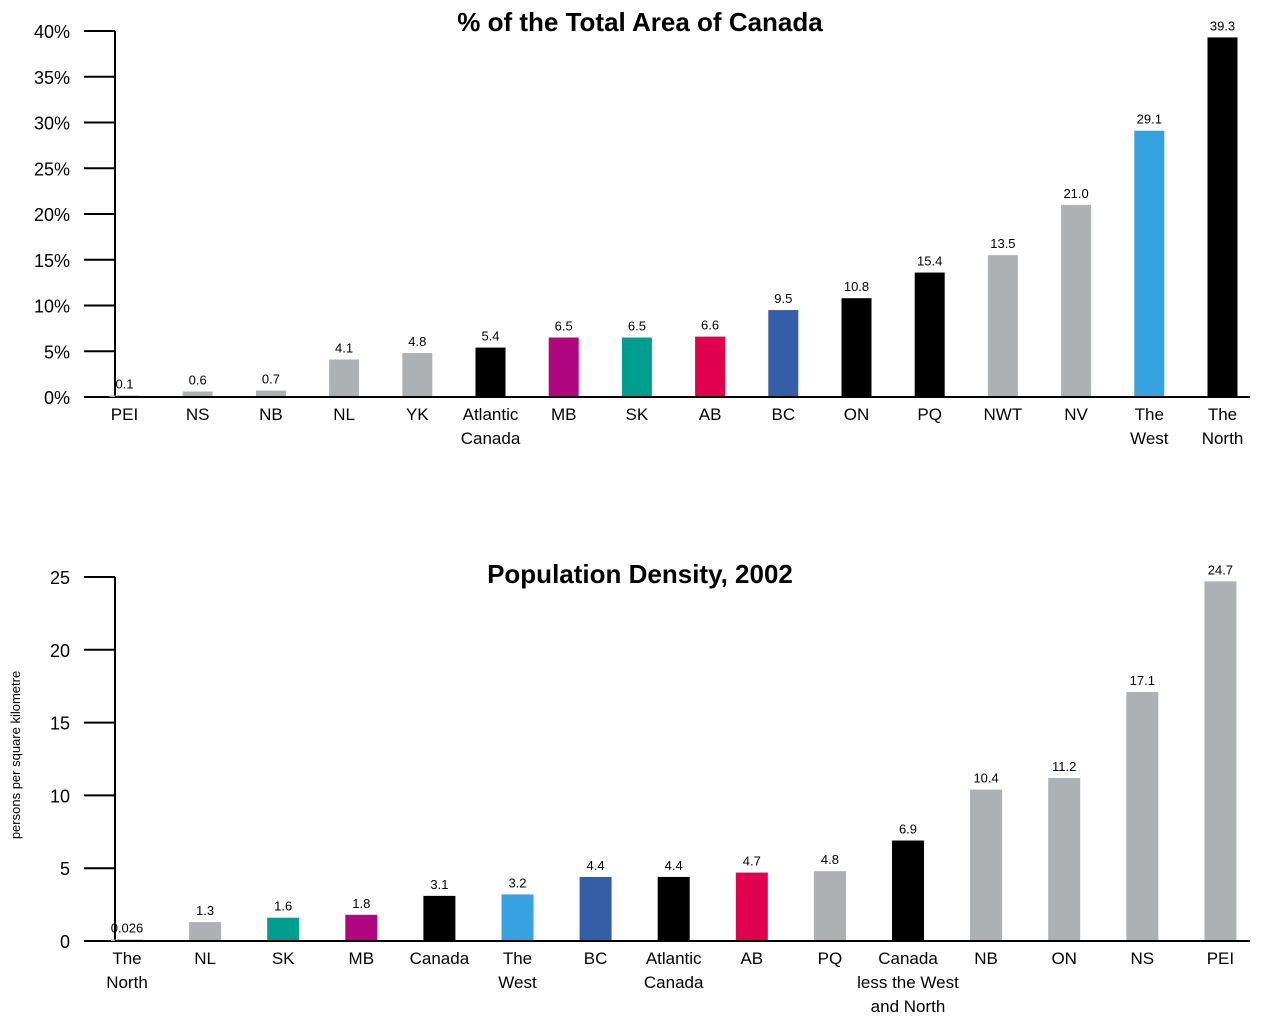  Describe the element at coordinates (1222, 25) in the screenshot. I see `area-data-label: 39.3` at that location.